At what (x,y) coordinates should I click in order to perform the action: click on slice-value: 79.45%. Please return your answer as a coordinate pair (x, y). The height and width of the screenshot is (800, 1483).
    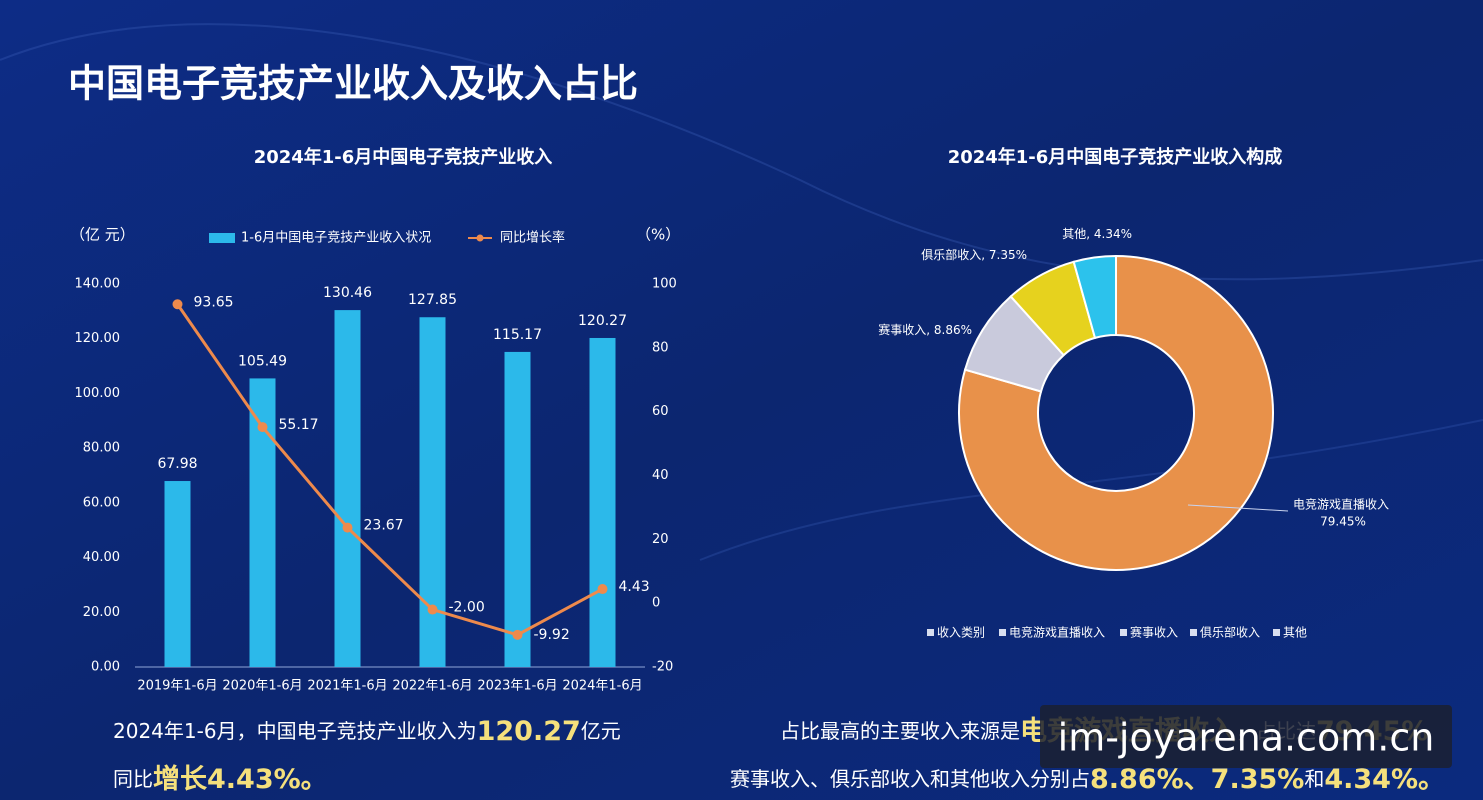
    Looking at the image, I should click on (1343, 522).